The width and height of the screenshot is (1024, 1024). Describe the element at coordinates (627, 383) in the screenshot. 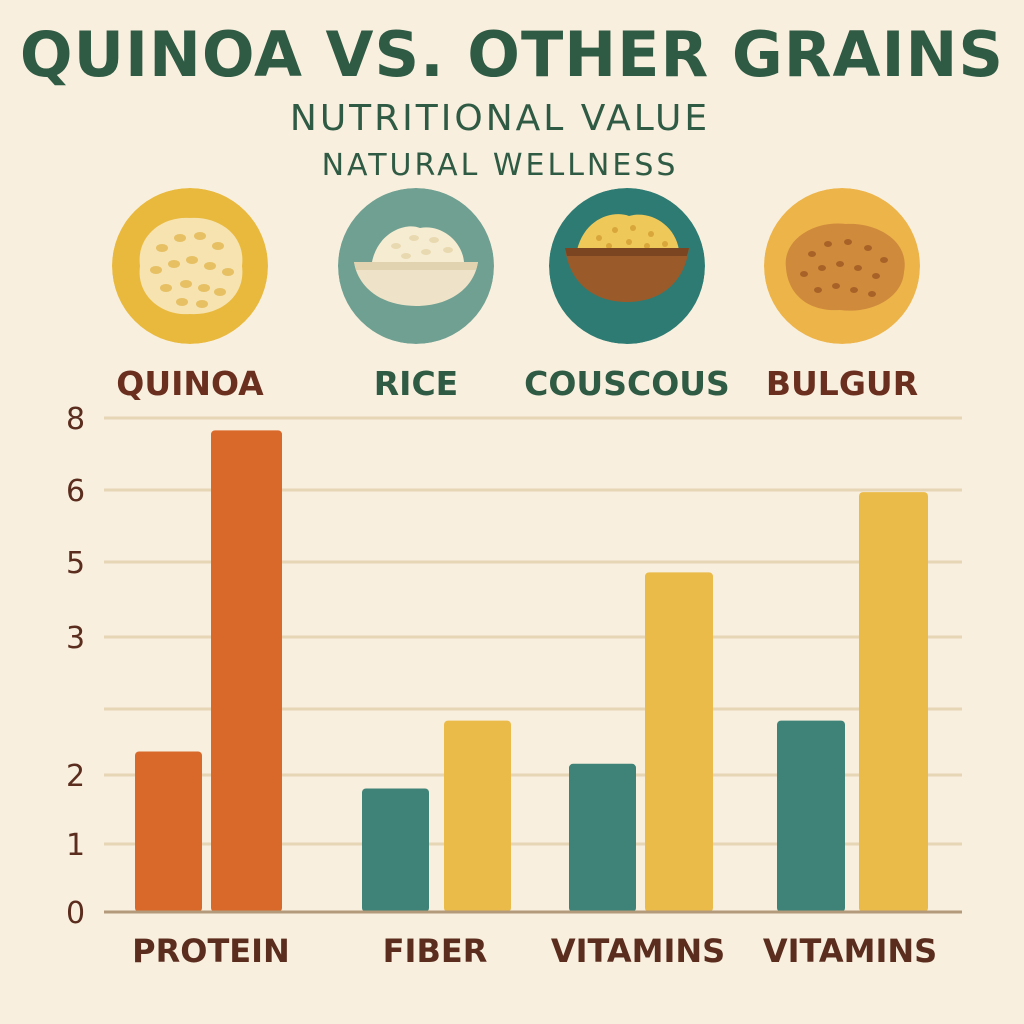

I see `grain-label: COUSCOUS` at that location.